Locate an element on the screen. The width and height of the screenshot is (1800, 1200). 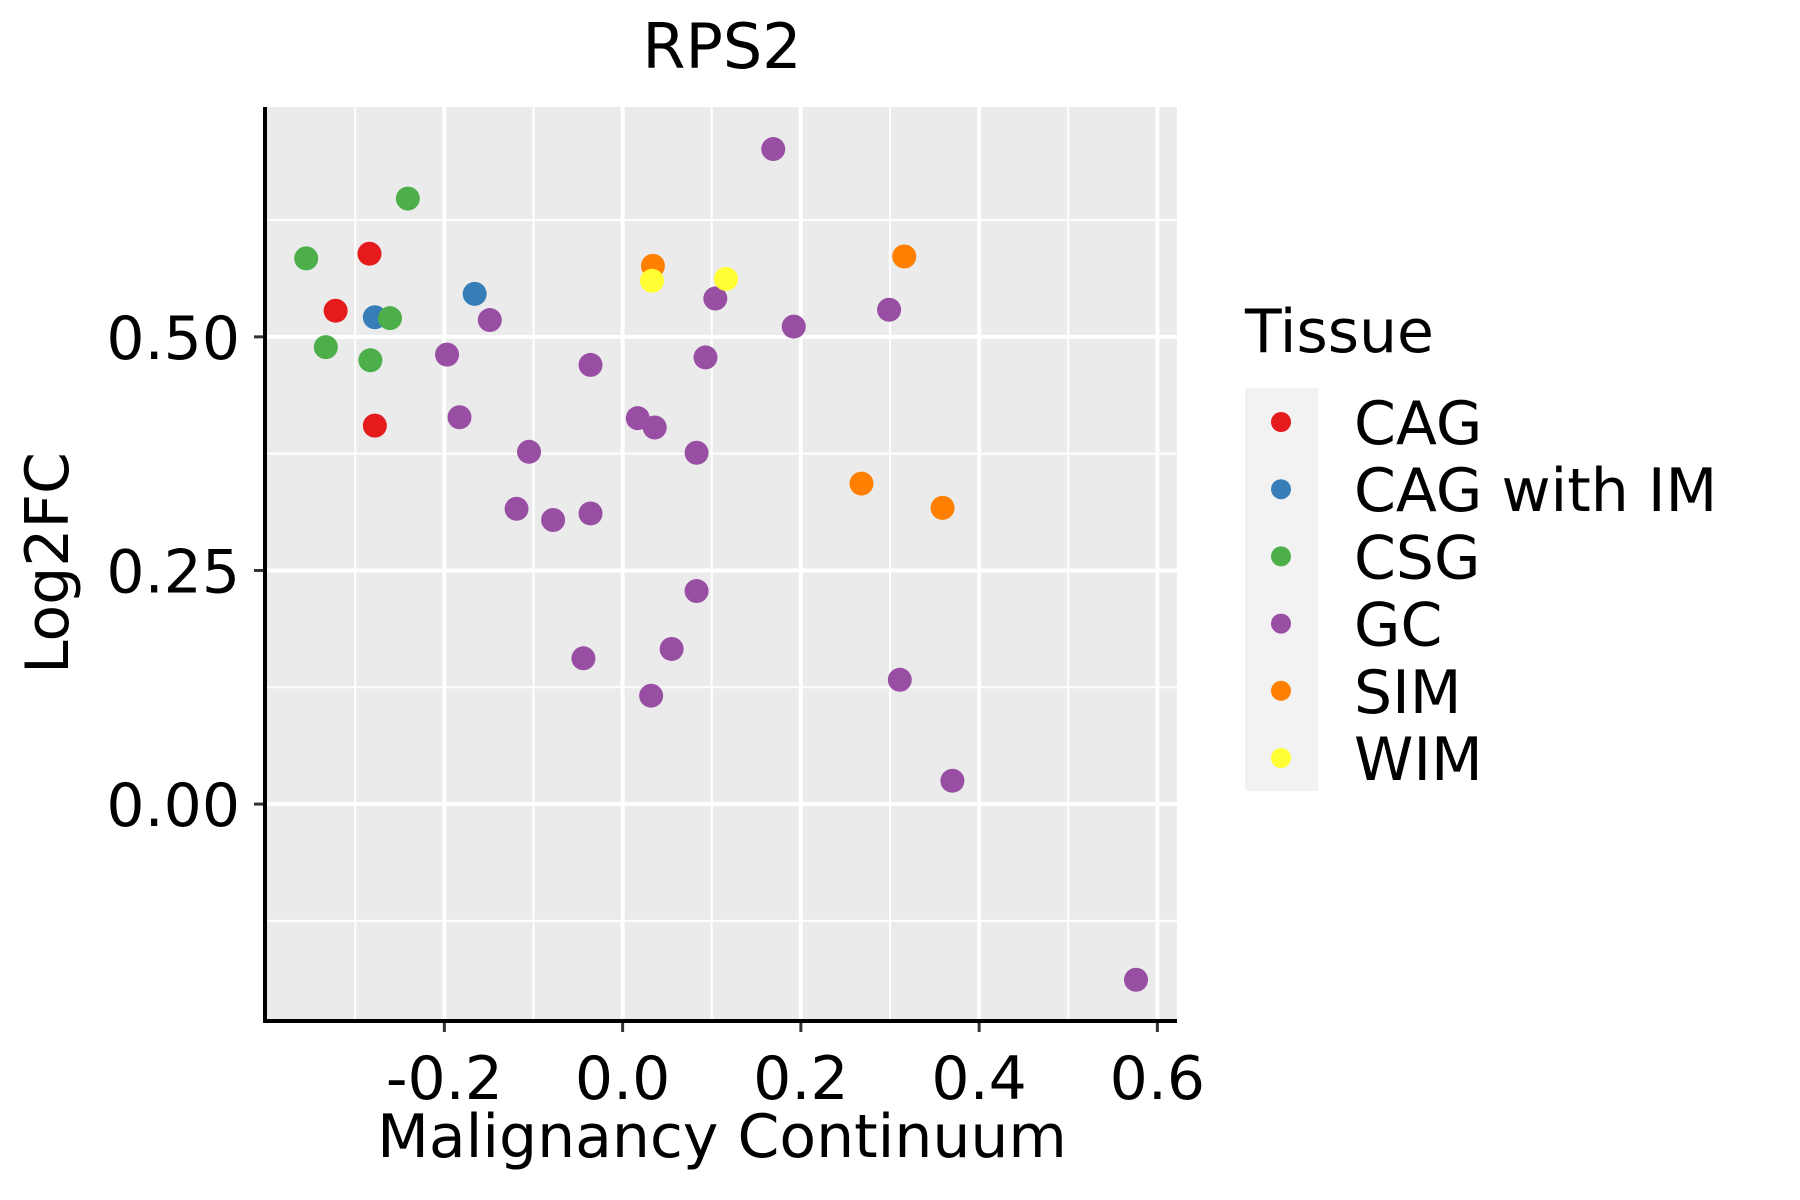
legend-item: CAG is located at coordinates (1376, 424).